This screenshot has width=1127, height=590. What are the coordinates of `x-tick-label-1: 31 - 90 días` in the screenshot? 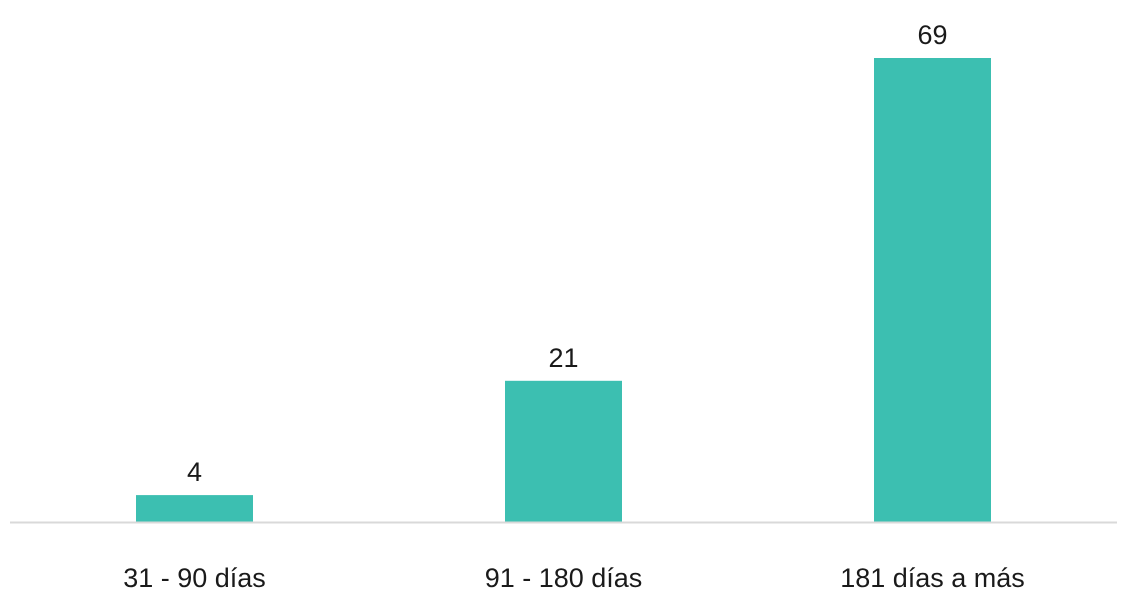 It's located at (194, 576).